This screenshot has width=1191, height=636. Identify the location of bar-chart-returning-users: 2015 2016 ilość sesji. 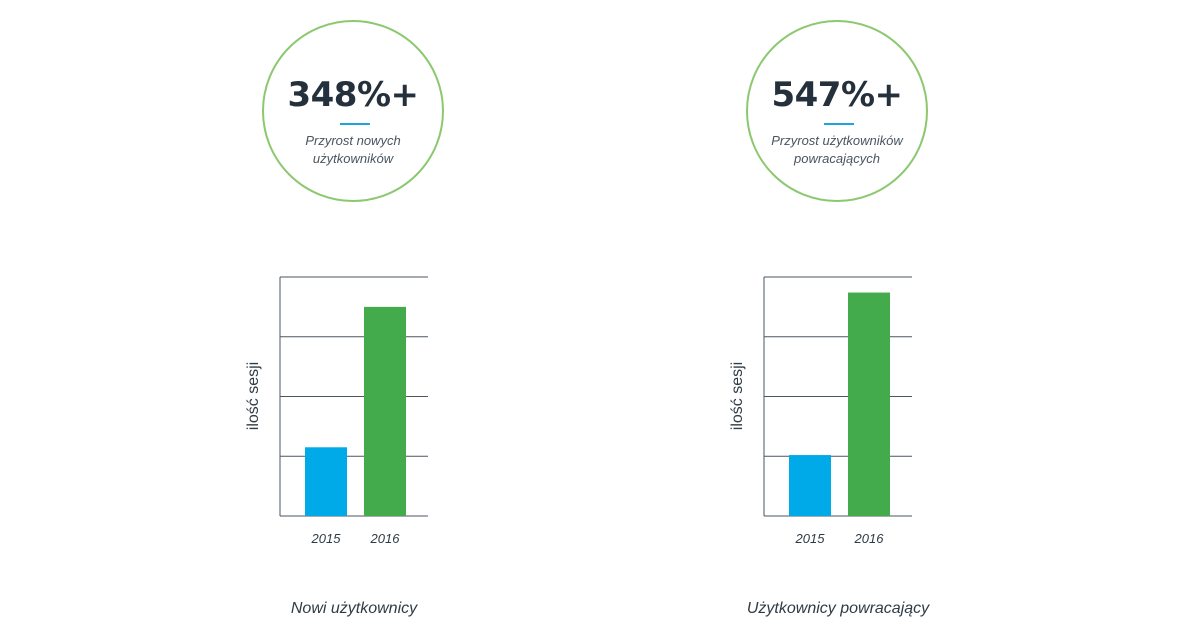
(820, 411).